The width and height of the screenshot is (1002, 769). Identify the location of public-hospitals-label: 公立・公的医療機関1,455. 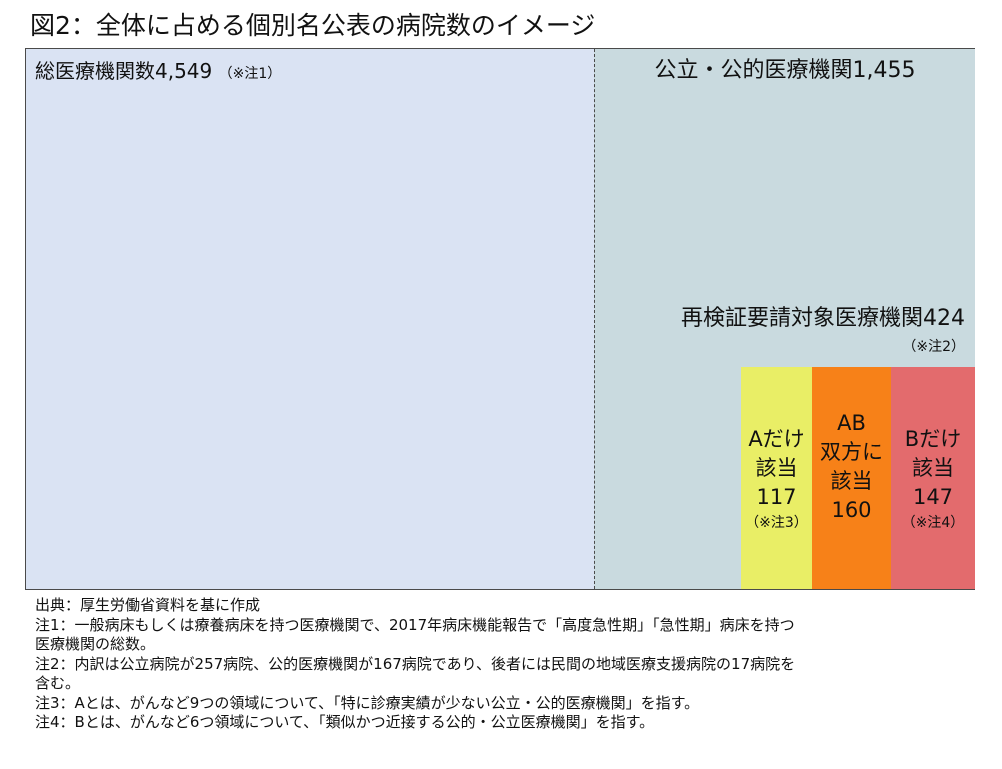
(785, 70).